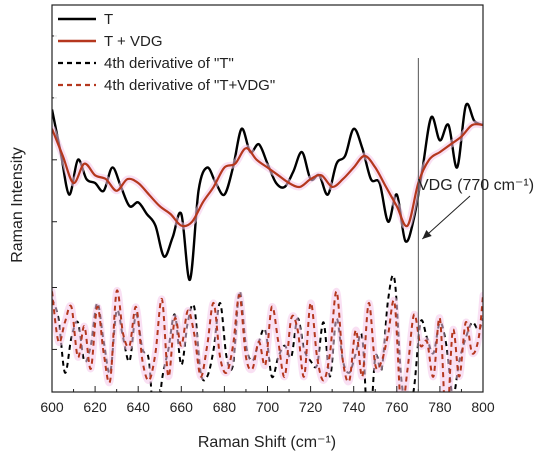 This screenshot has height=460, width=550. I want to click on x-tick-label: 780, so click(440, 407).